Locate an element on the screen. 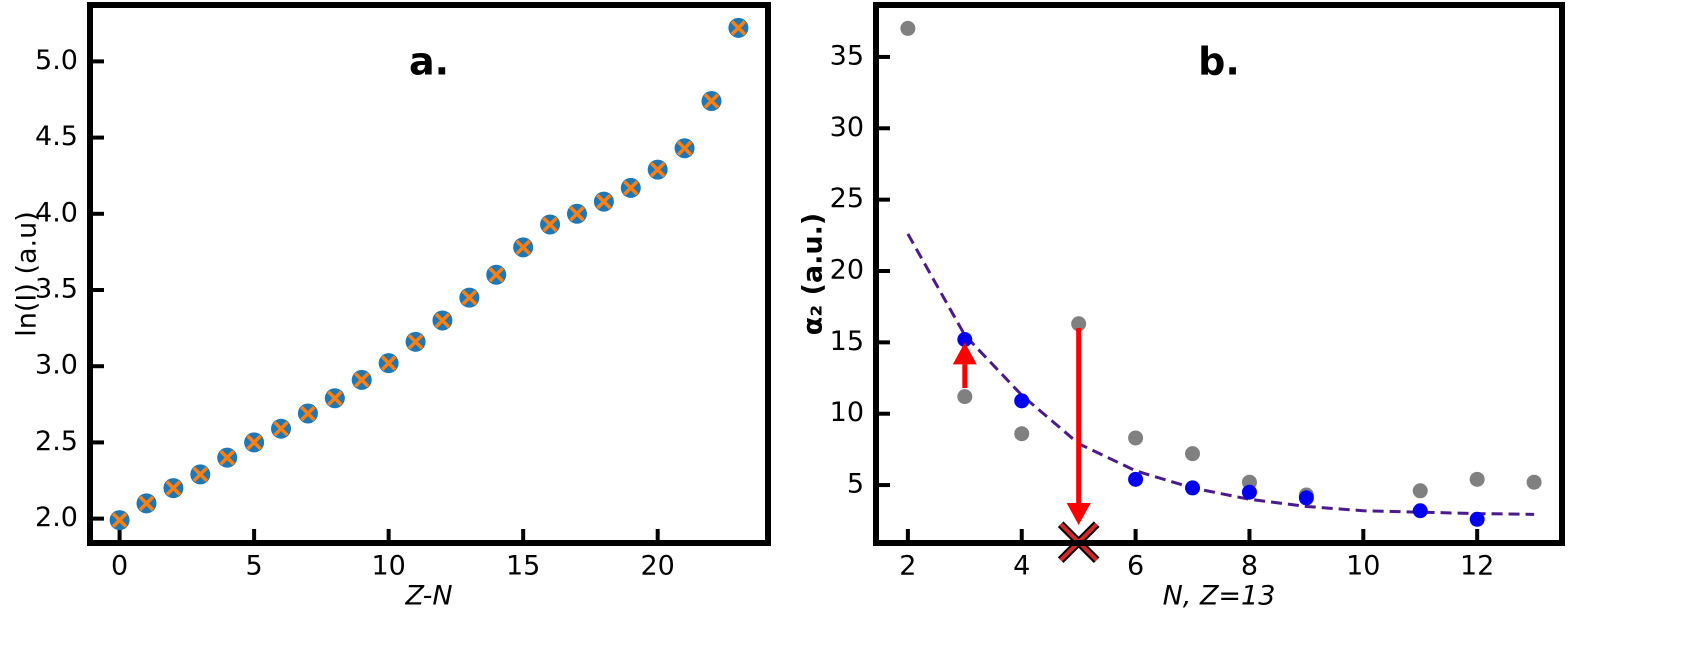  x-axis-label: N, Z=13 is located at coordinates (1219, 596).